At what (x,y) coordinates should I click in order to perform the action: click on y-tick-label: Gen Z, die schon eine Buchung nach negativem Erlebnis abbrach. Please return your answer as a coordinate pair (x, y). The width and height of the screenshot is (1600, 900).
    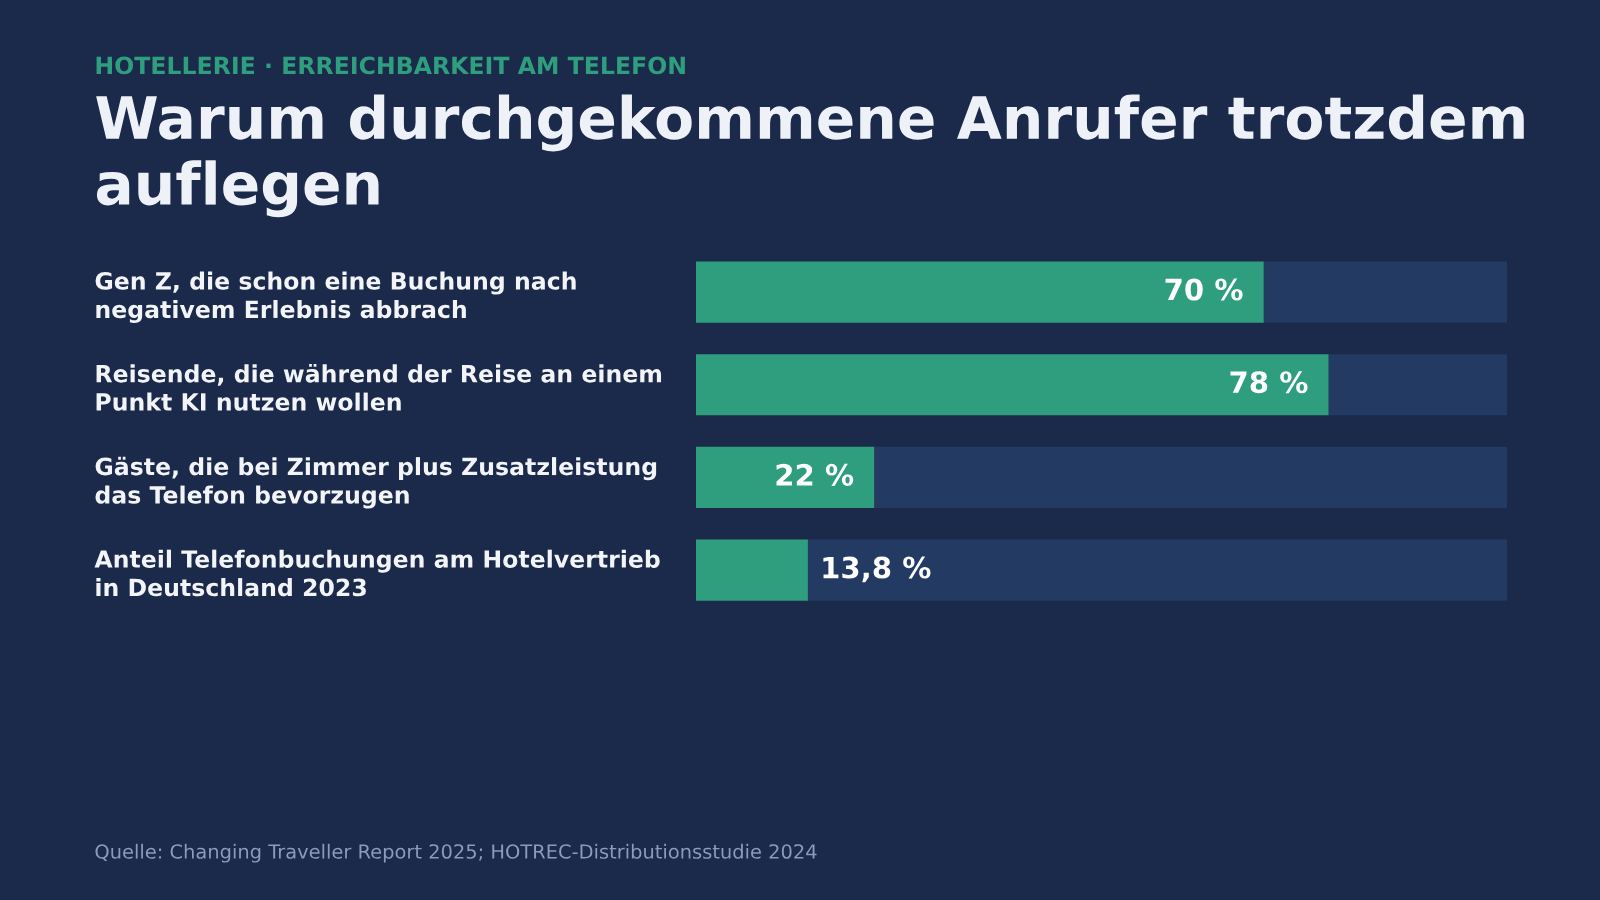
    Looking at the image, I should click on (335, 297).